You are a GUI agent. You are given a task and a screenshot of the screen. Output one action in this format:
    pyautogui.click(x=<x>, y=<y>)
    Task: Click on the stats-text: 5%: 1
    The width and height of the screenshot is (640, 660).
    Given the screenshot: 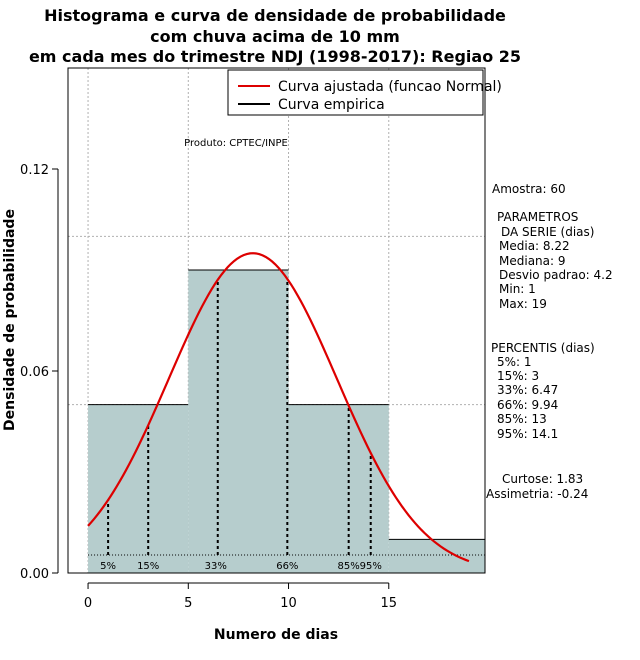 What is the action you would take?
    pyautogui.click(x=514, y=362)
    